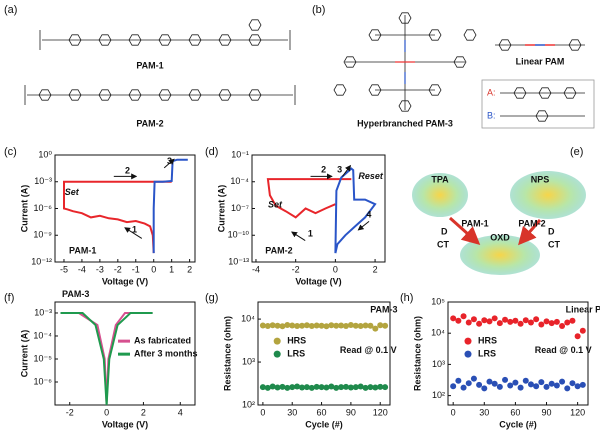 The width and height of the screenshot is (600, 436). What do you see at coordinates (438, 364) in the screenshot?
I see `y-tick-label: 10³` at bounding box center [438, 364].